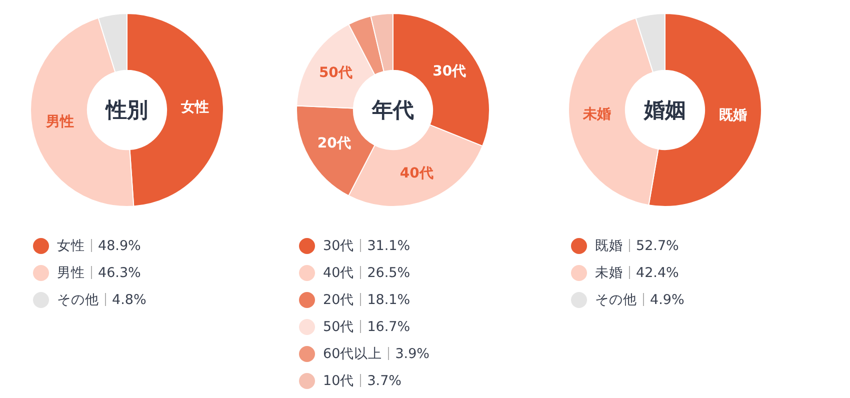 The image size is (850, 398). I want to click on data-label: 18.1%, so click(388, 300).